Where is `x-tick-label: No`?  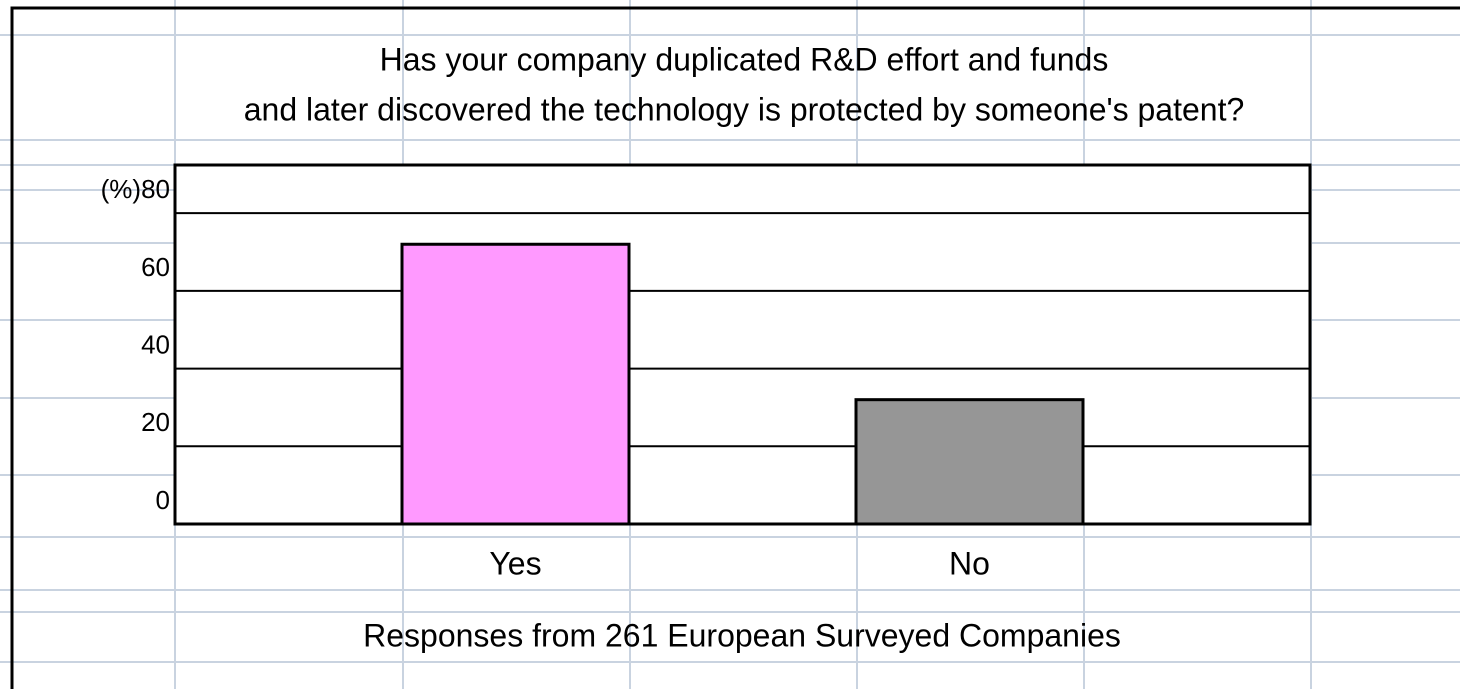
x-tick-label: No is located at coordinates (969, 563).